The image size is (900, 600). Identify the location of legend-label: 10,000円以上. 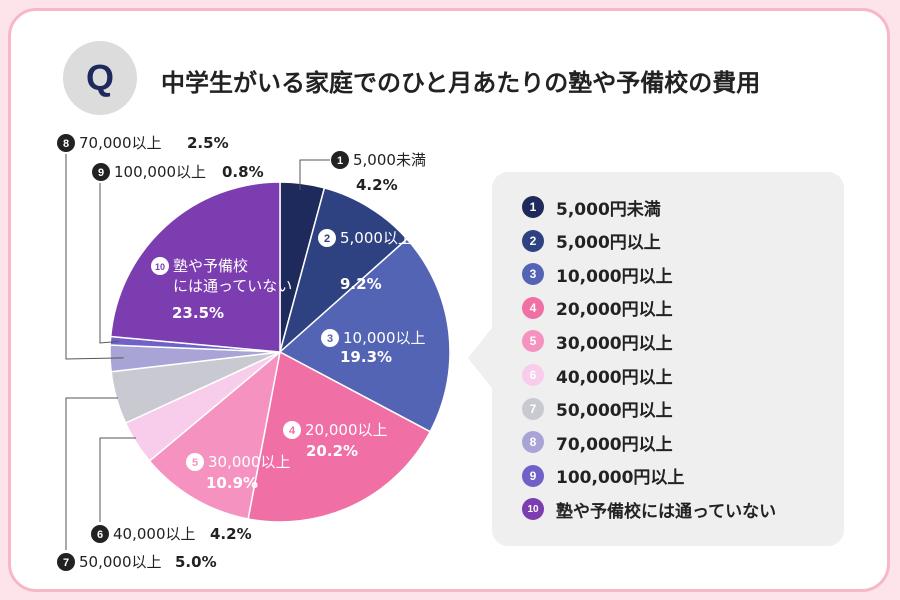
(614, 276).